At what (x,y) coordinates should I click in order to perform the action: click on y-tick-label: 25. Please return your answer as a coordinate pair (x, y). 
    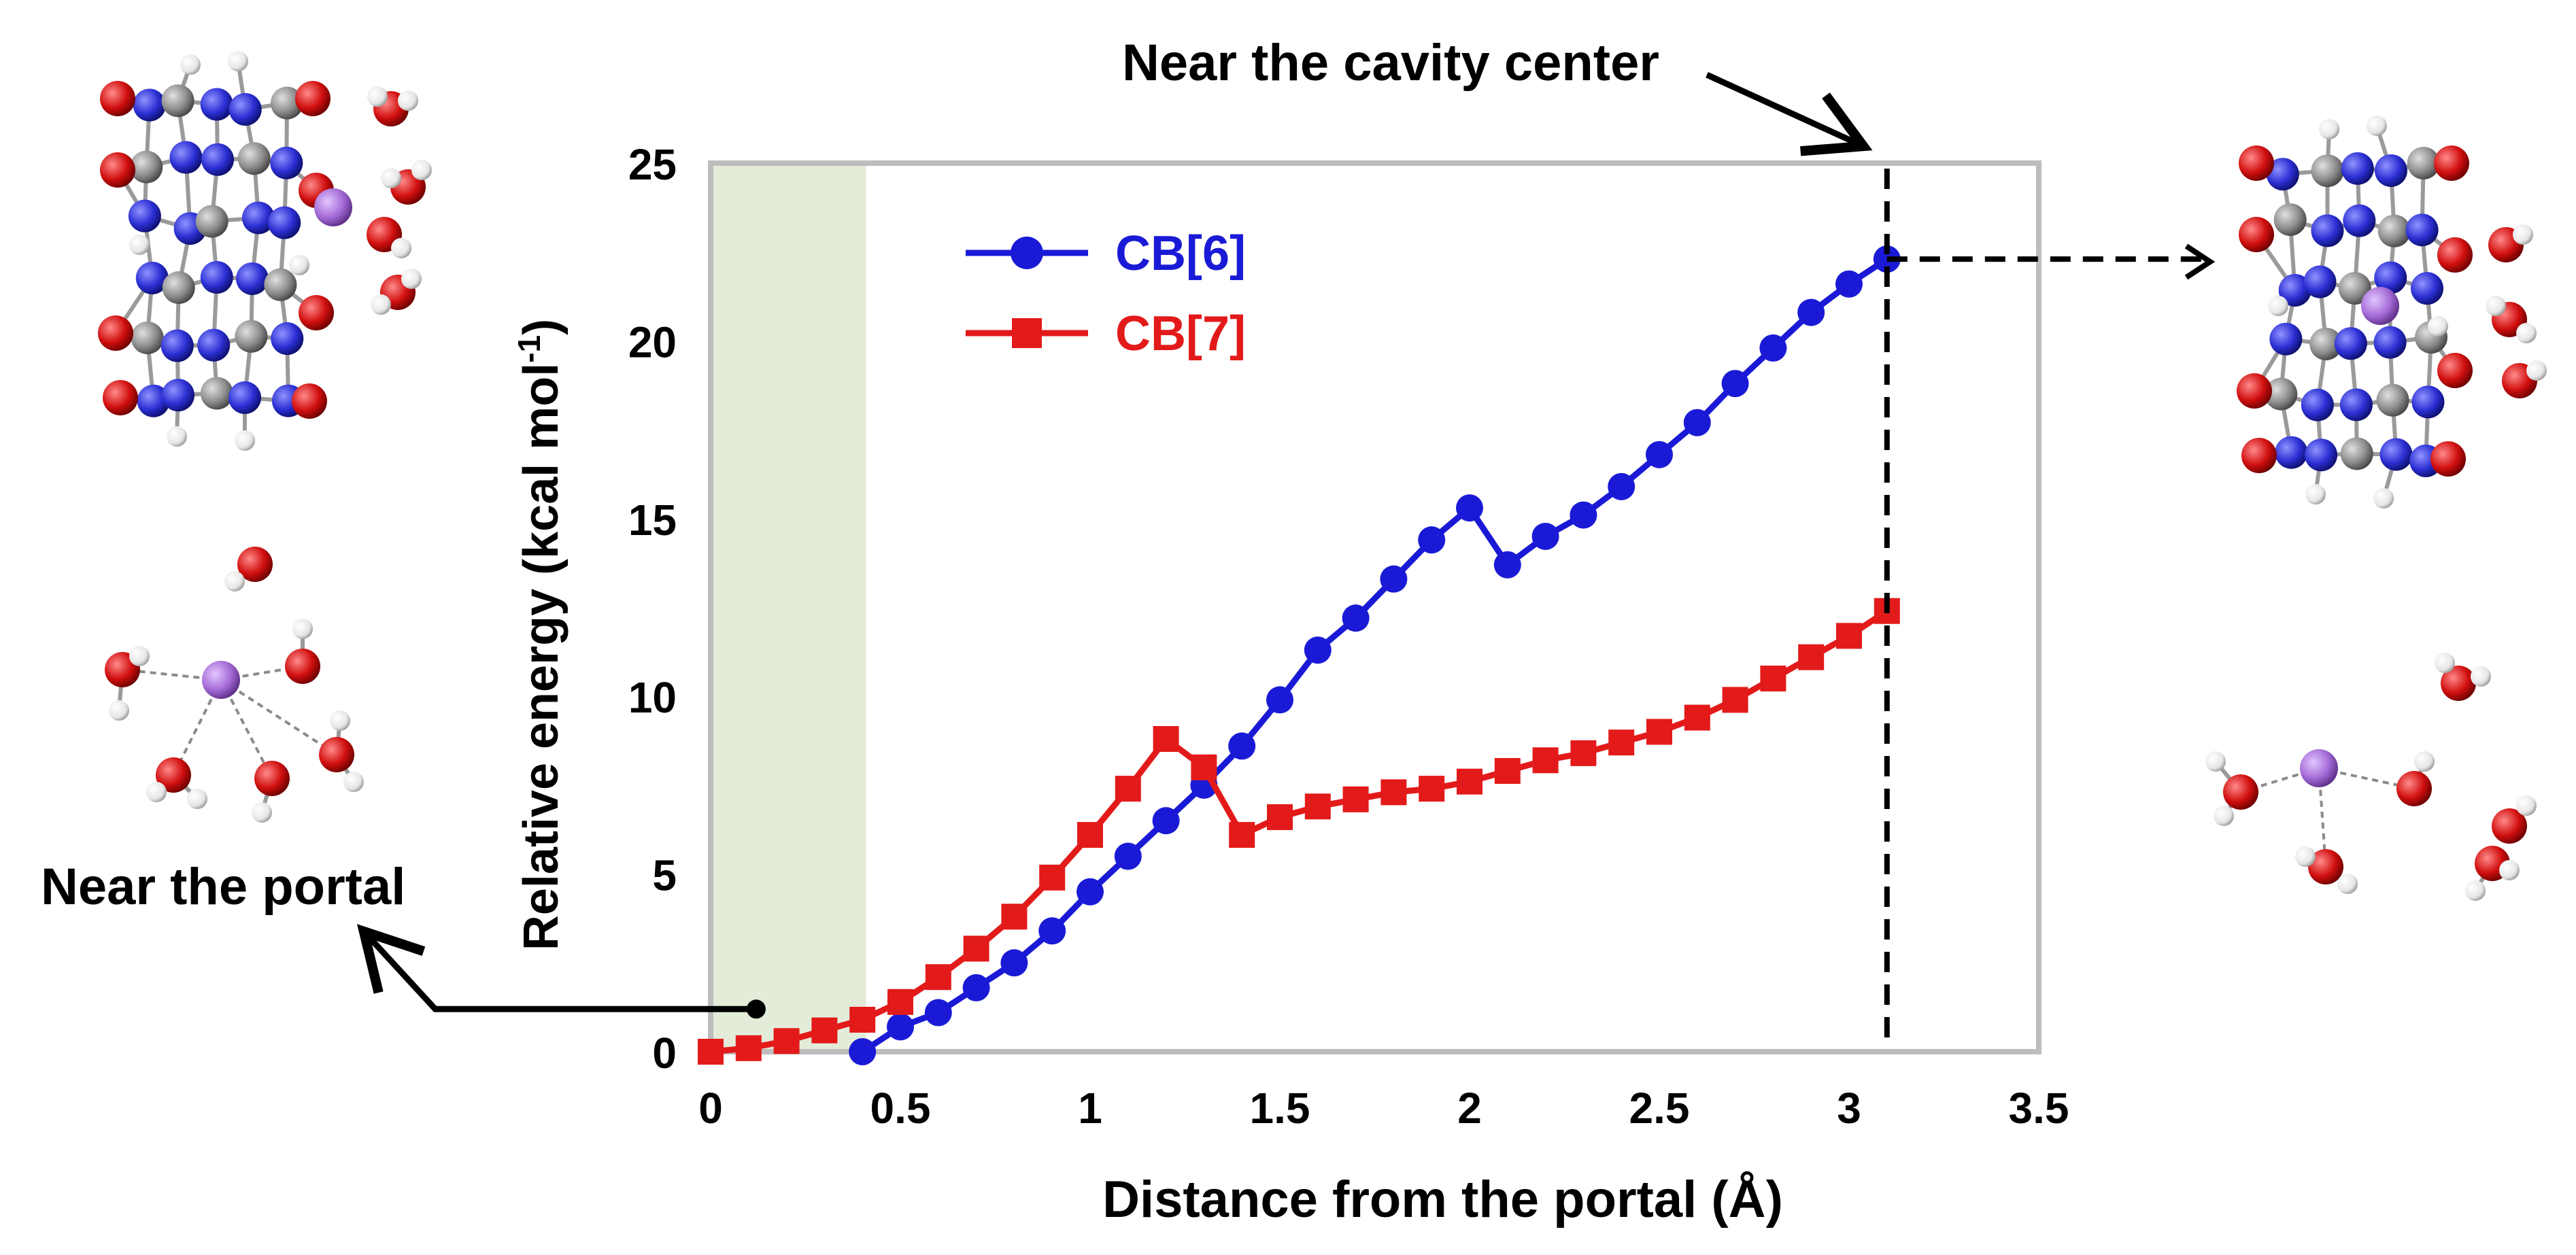
    Looking at the image, I should click on (652, 164).